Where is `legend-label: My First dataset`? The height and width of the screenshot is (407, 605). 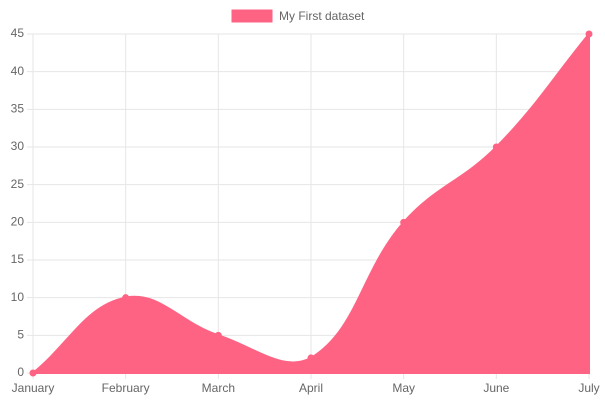
legend-label: My First dataset is located at coordinates (322, 16).